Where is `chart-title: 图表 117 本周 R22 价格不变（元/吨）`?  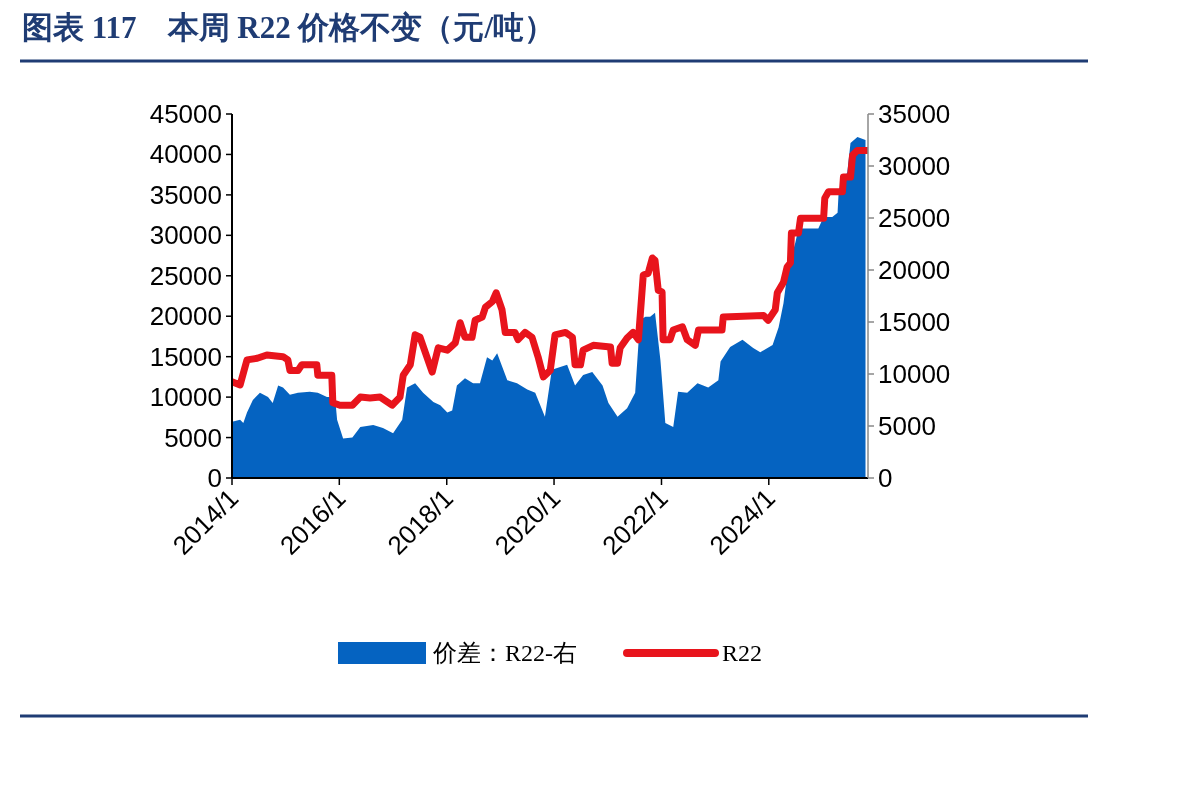 chart-title: 图表 117 本周 R22 价格不变（元/吨） is located at coordinates (289, 27).